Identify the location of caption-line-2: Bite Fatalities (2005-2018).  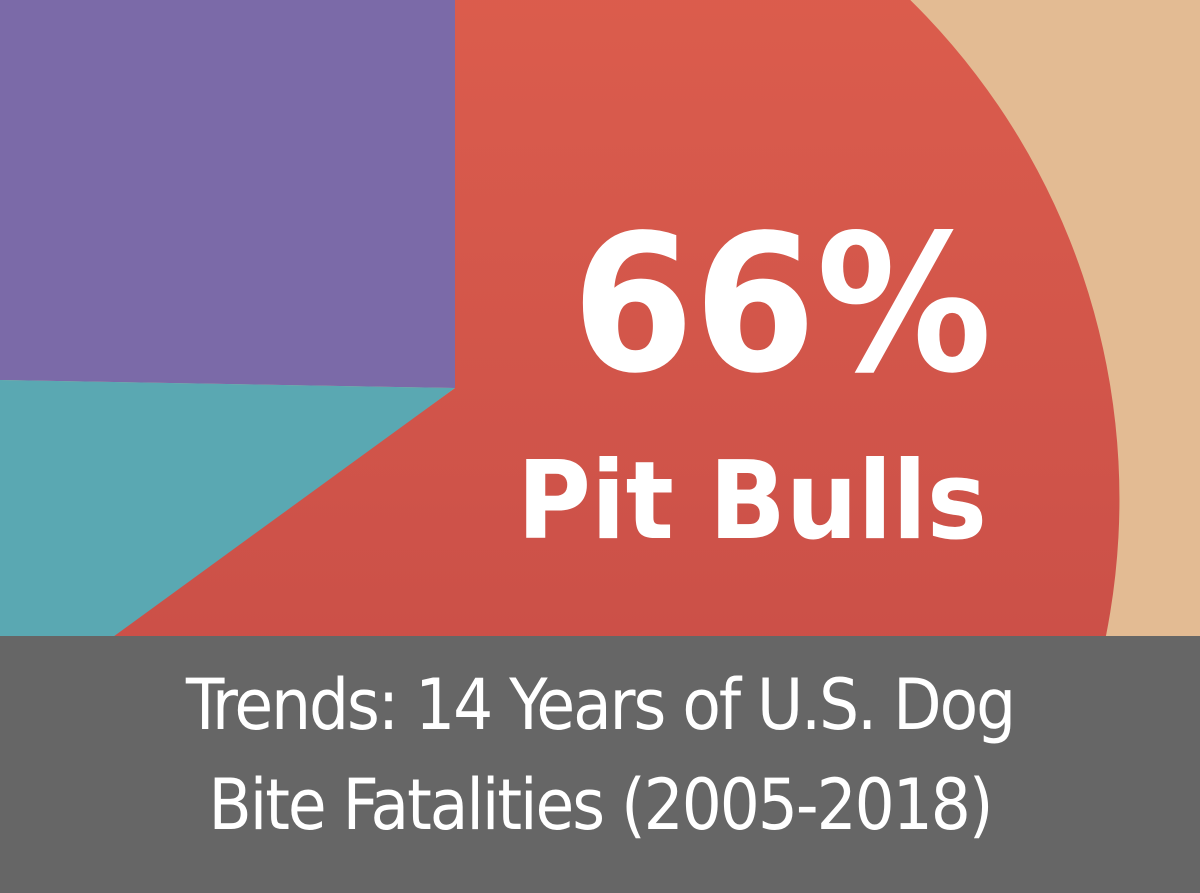
(601, 804).